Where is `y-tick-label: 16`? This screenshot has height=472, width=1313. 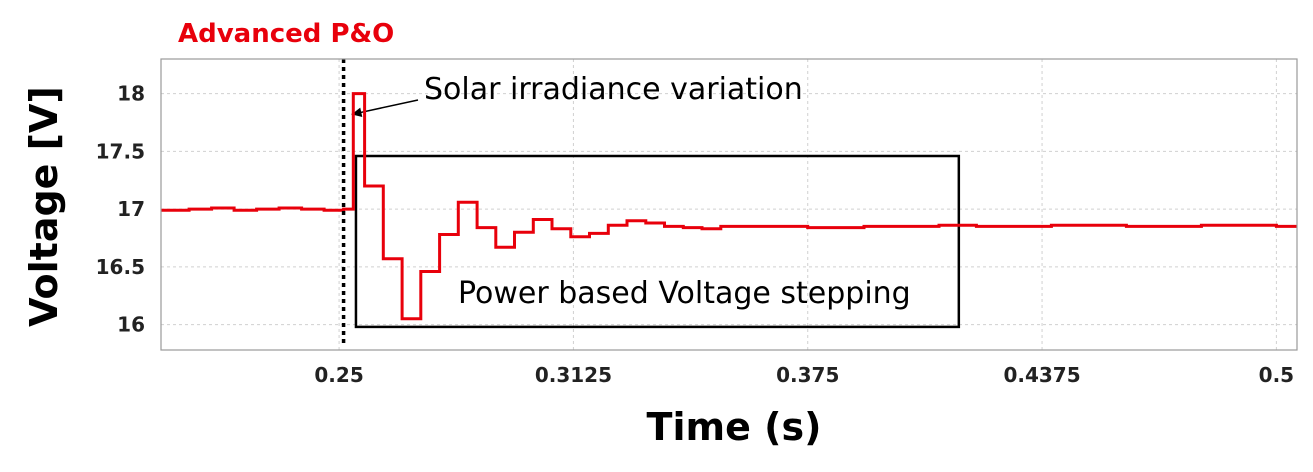
y-tick-label: 16 is located at coordinates (131, 325).